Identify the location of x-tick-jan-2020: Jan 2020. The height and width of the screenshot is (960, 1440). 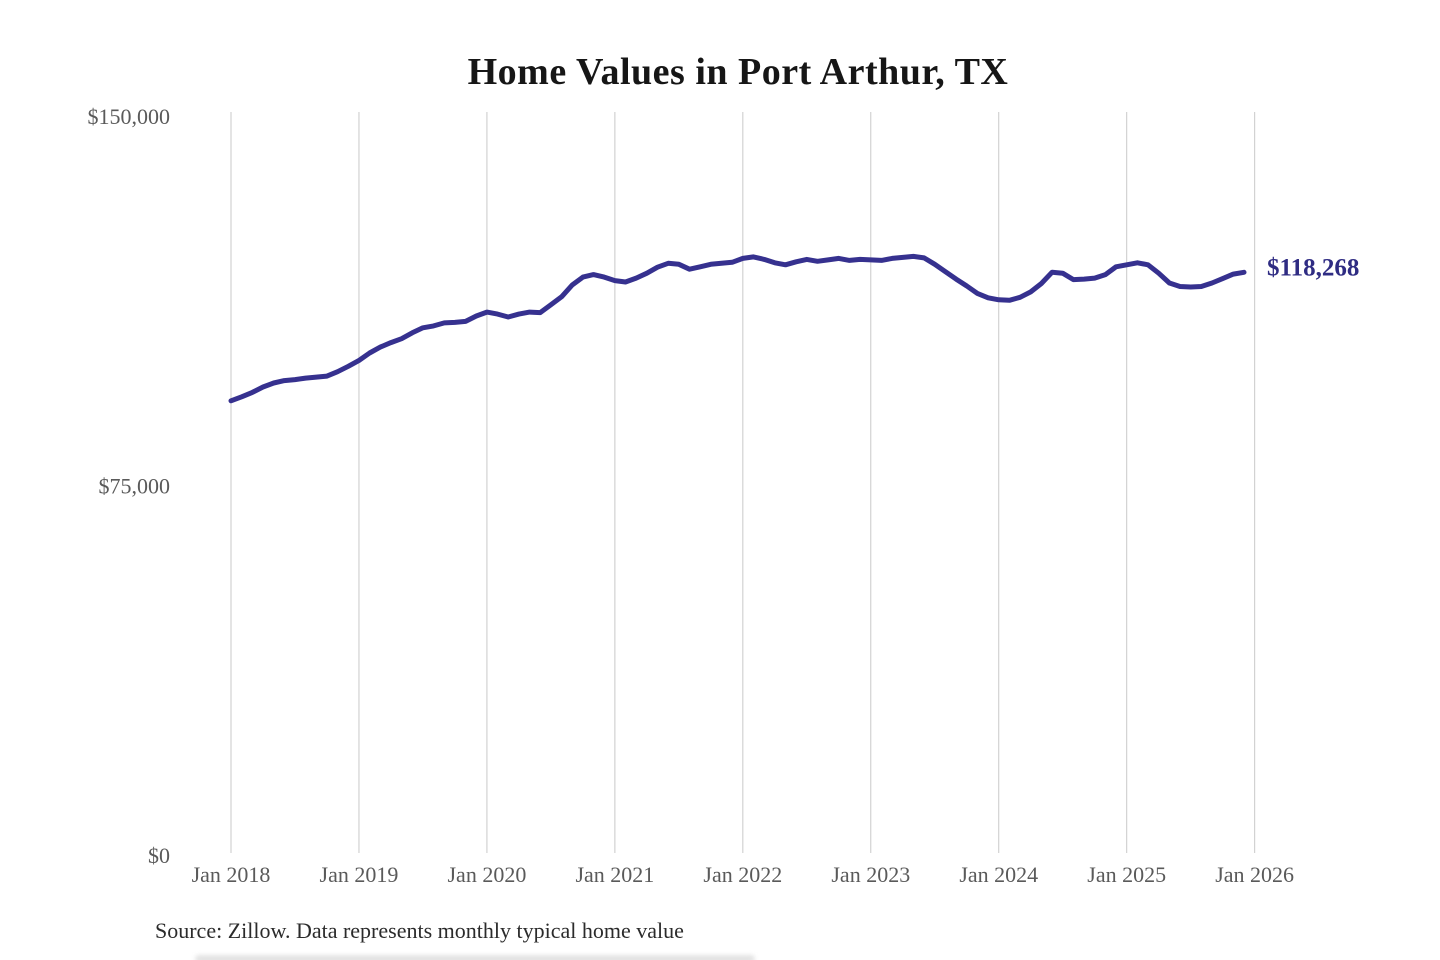
(487, 874).